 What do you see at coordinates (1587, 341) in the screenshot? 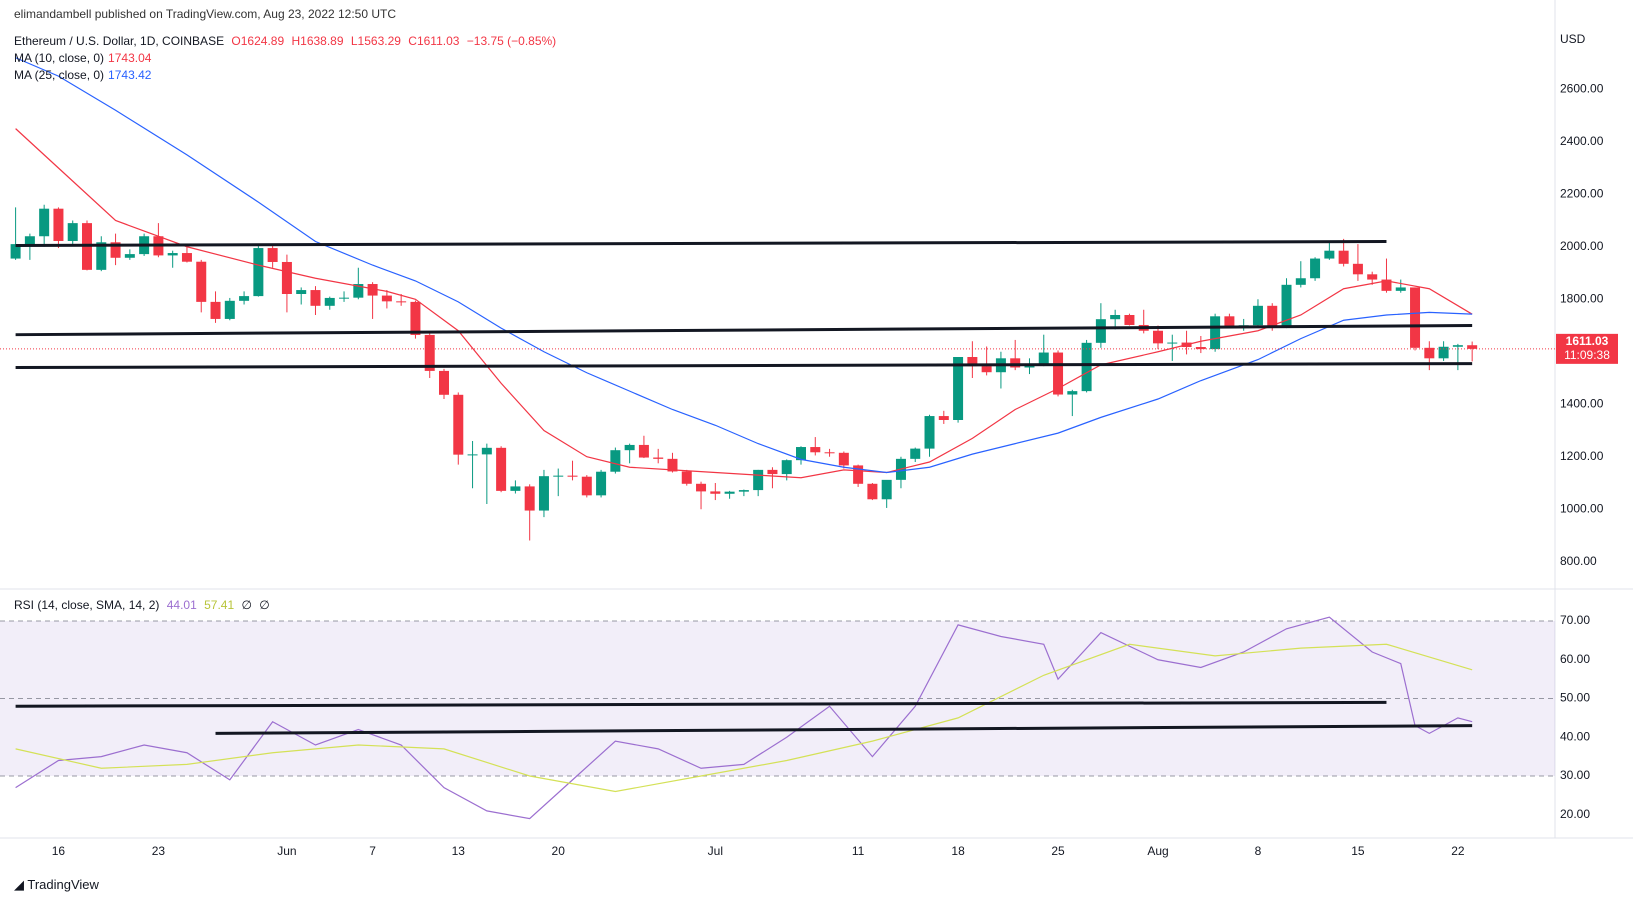
I see `last-price: 1611.03` at bounding box center [1587, 341].